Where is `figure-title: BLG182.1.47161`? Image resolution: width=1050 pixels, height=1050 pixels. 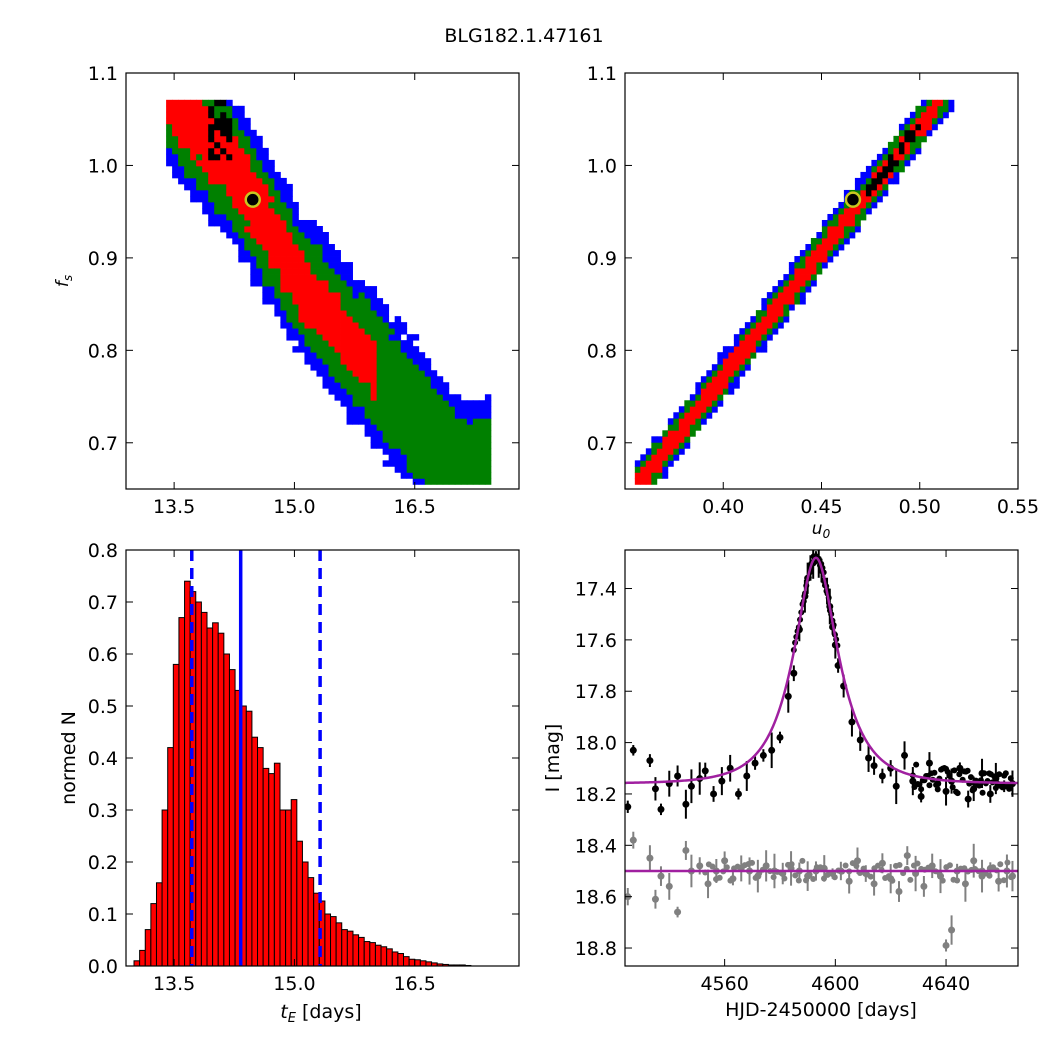 figure-title: BLG182.1.47161 is located at coordinates (523, 36).